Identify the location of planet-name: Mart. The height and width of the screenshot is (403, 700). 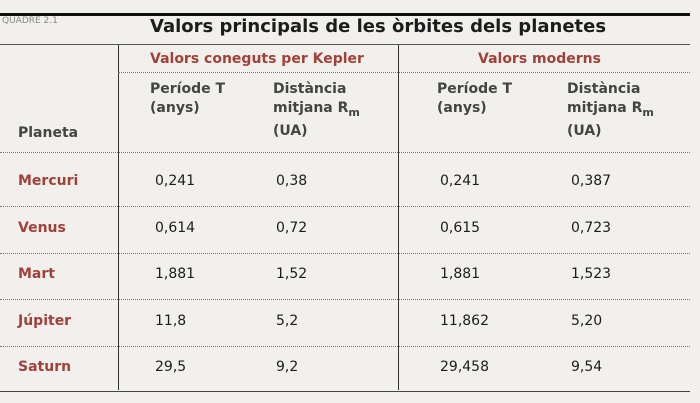
(36, 274).